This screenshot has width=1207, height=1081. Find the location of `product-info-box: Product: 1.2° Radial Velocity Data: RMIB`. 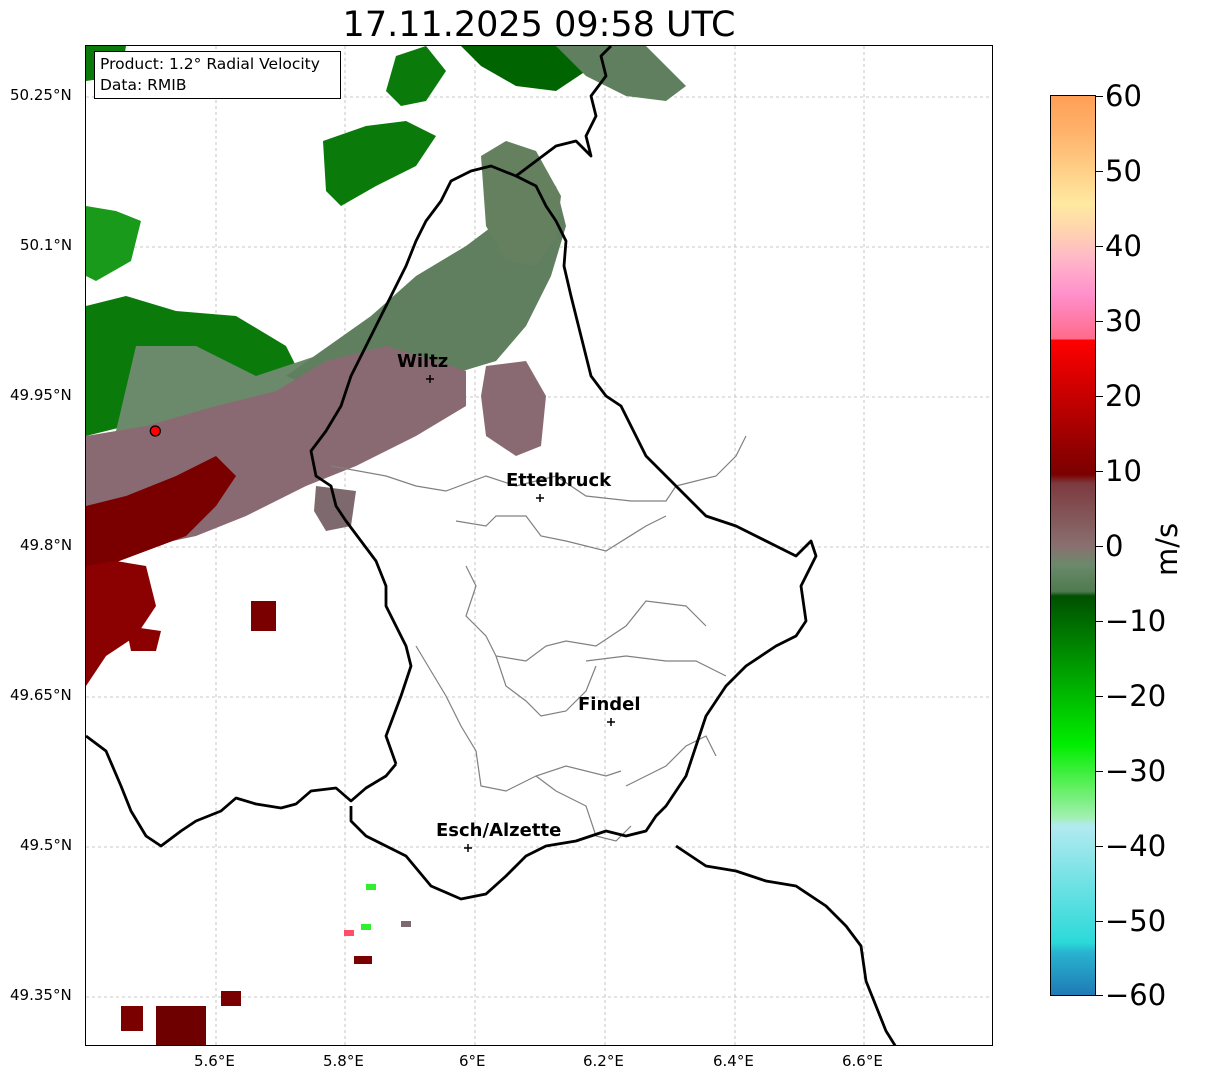

product-info-box: Product: 1.2° Radial Velocity Data: RMIB is located at coordinates (217, 75).